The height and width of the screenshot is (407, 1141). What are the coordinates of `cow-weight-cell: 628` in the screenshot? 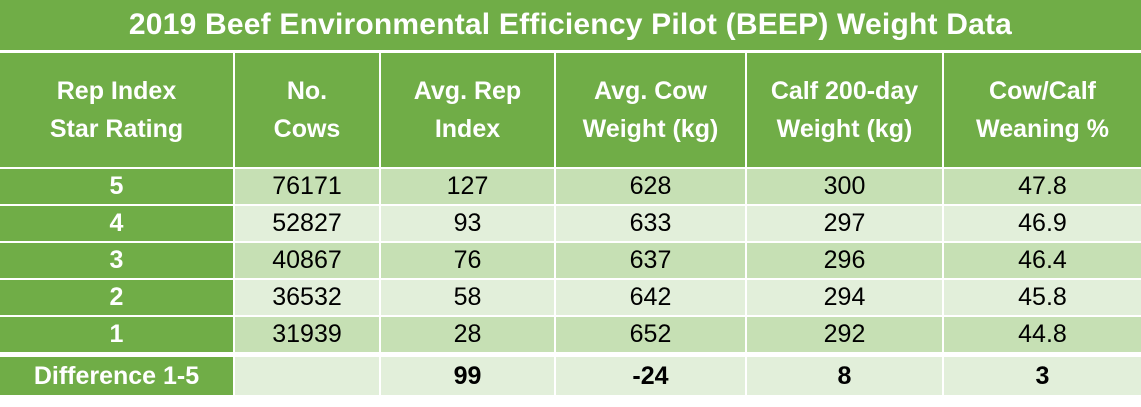 It's located at (651, 187).